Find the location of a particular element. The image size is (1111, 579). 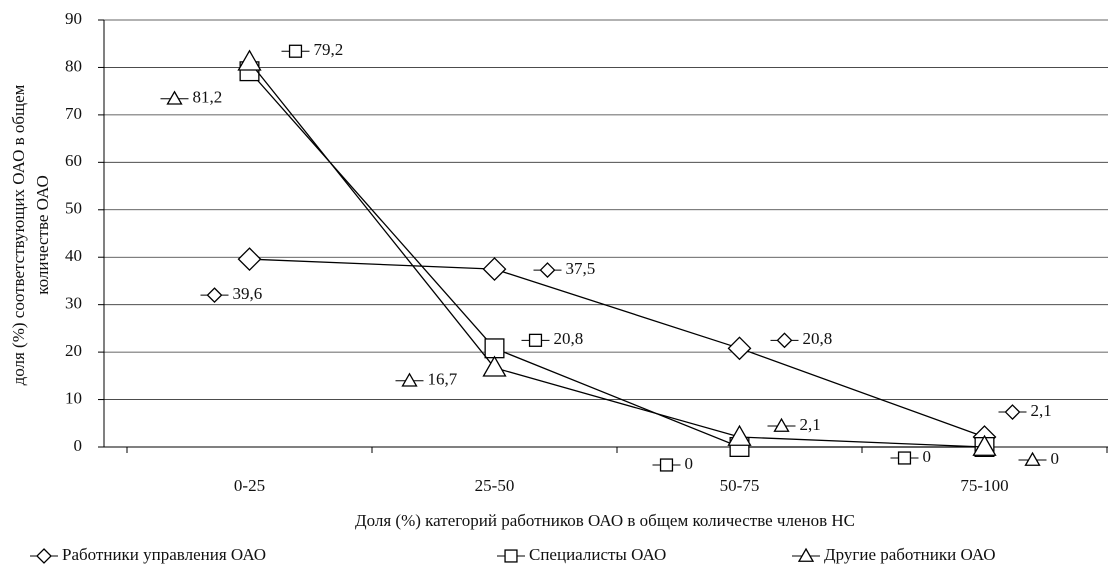

data-label: 37,5 is located at coordinates (581, 268).